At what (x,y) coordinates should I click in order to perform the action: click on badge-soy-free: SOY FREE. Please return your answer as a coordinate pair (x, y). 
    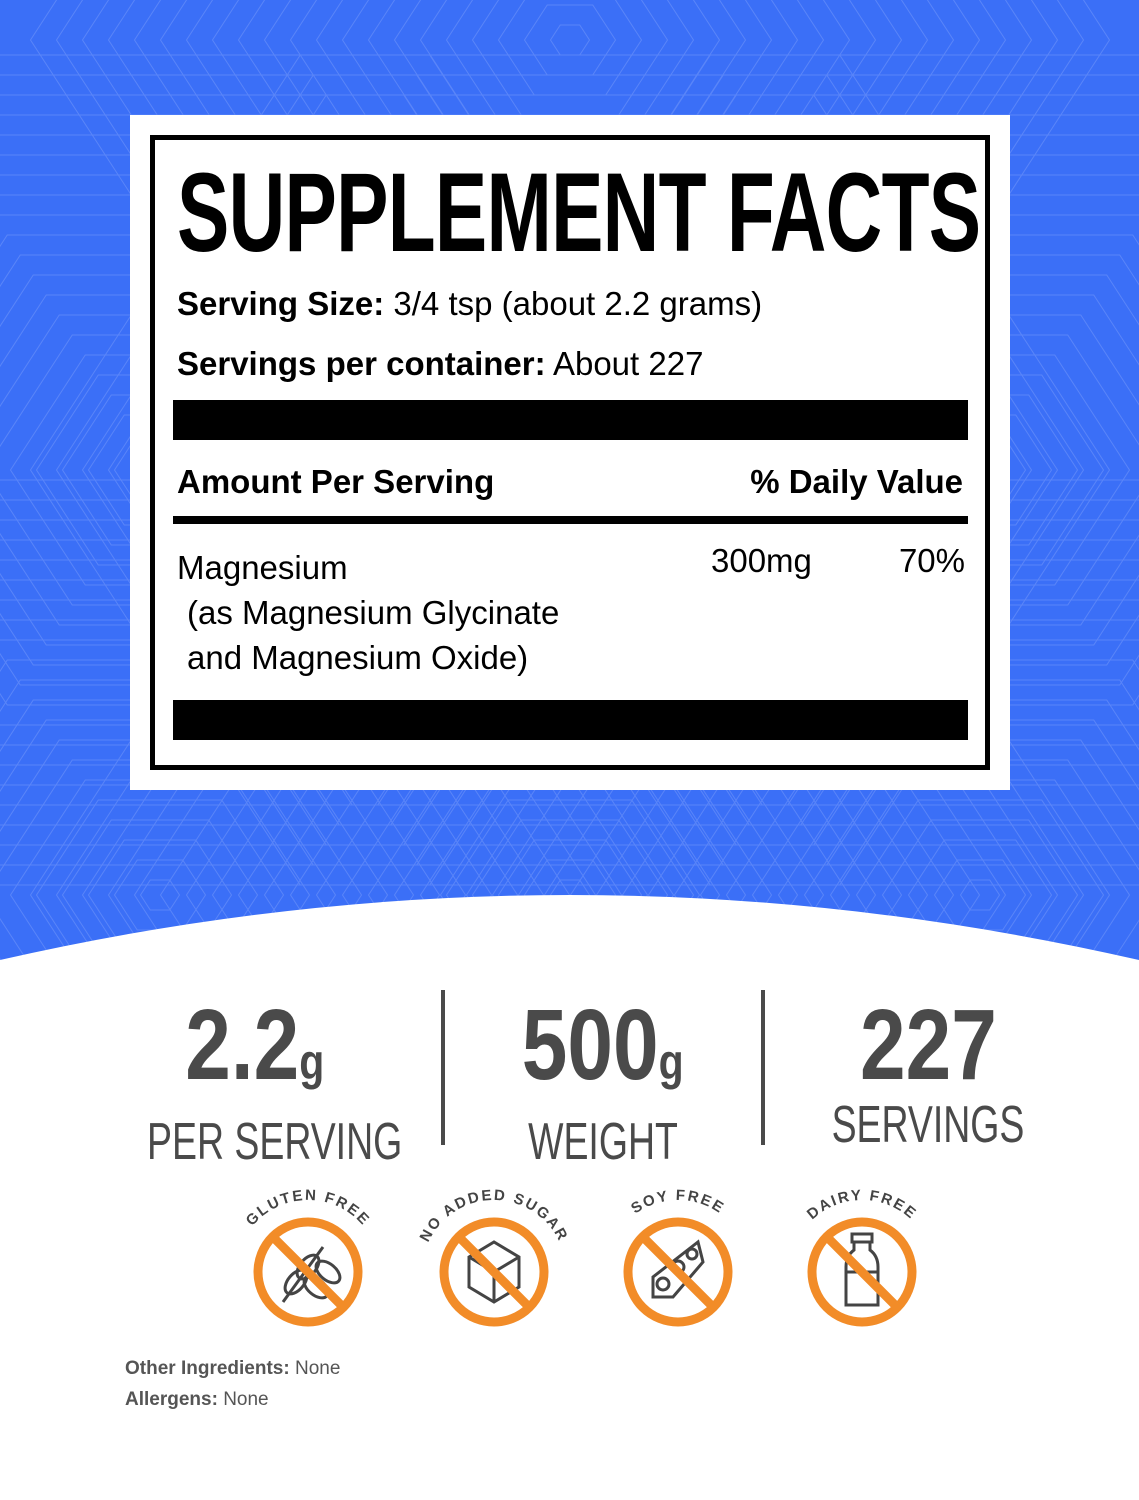
    Looking at the image, I should click on (678, 1257).